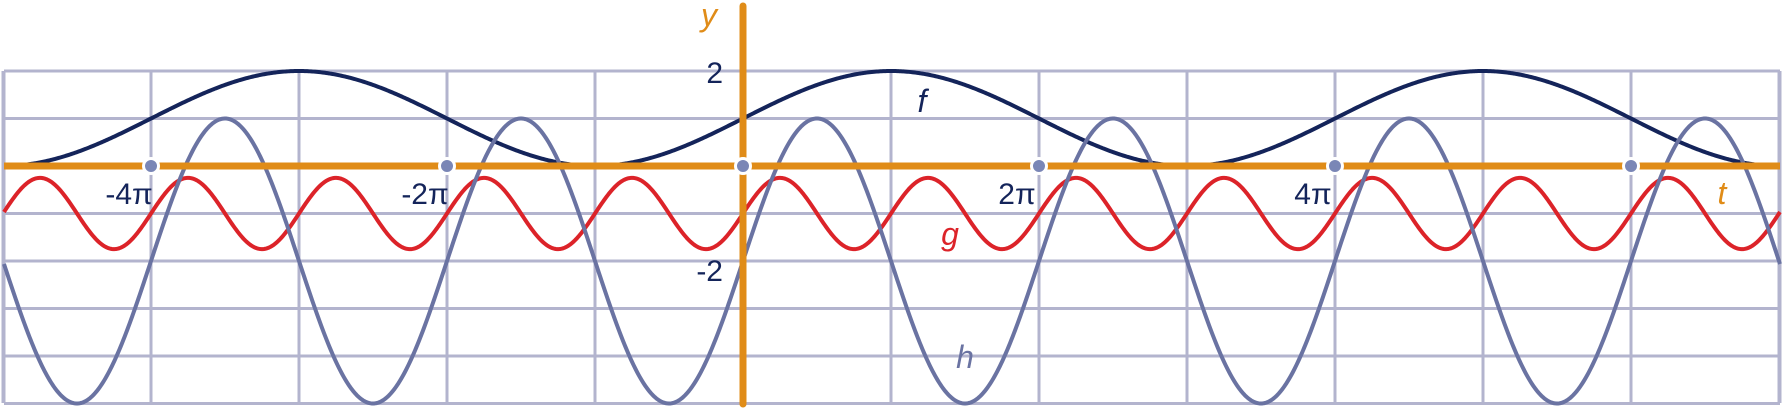 The width and height of the screenshot is (1784, 410). I want to click on series-label-h: h, so click(965, 357).